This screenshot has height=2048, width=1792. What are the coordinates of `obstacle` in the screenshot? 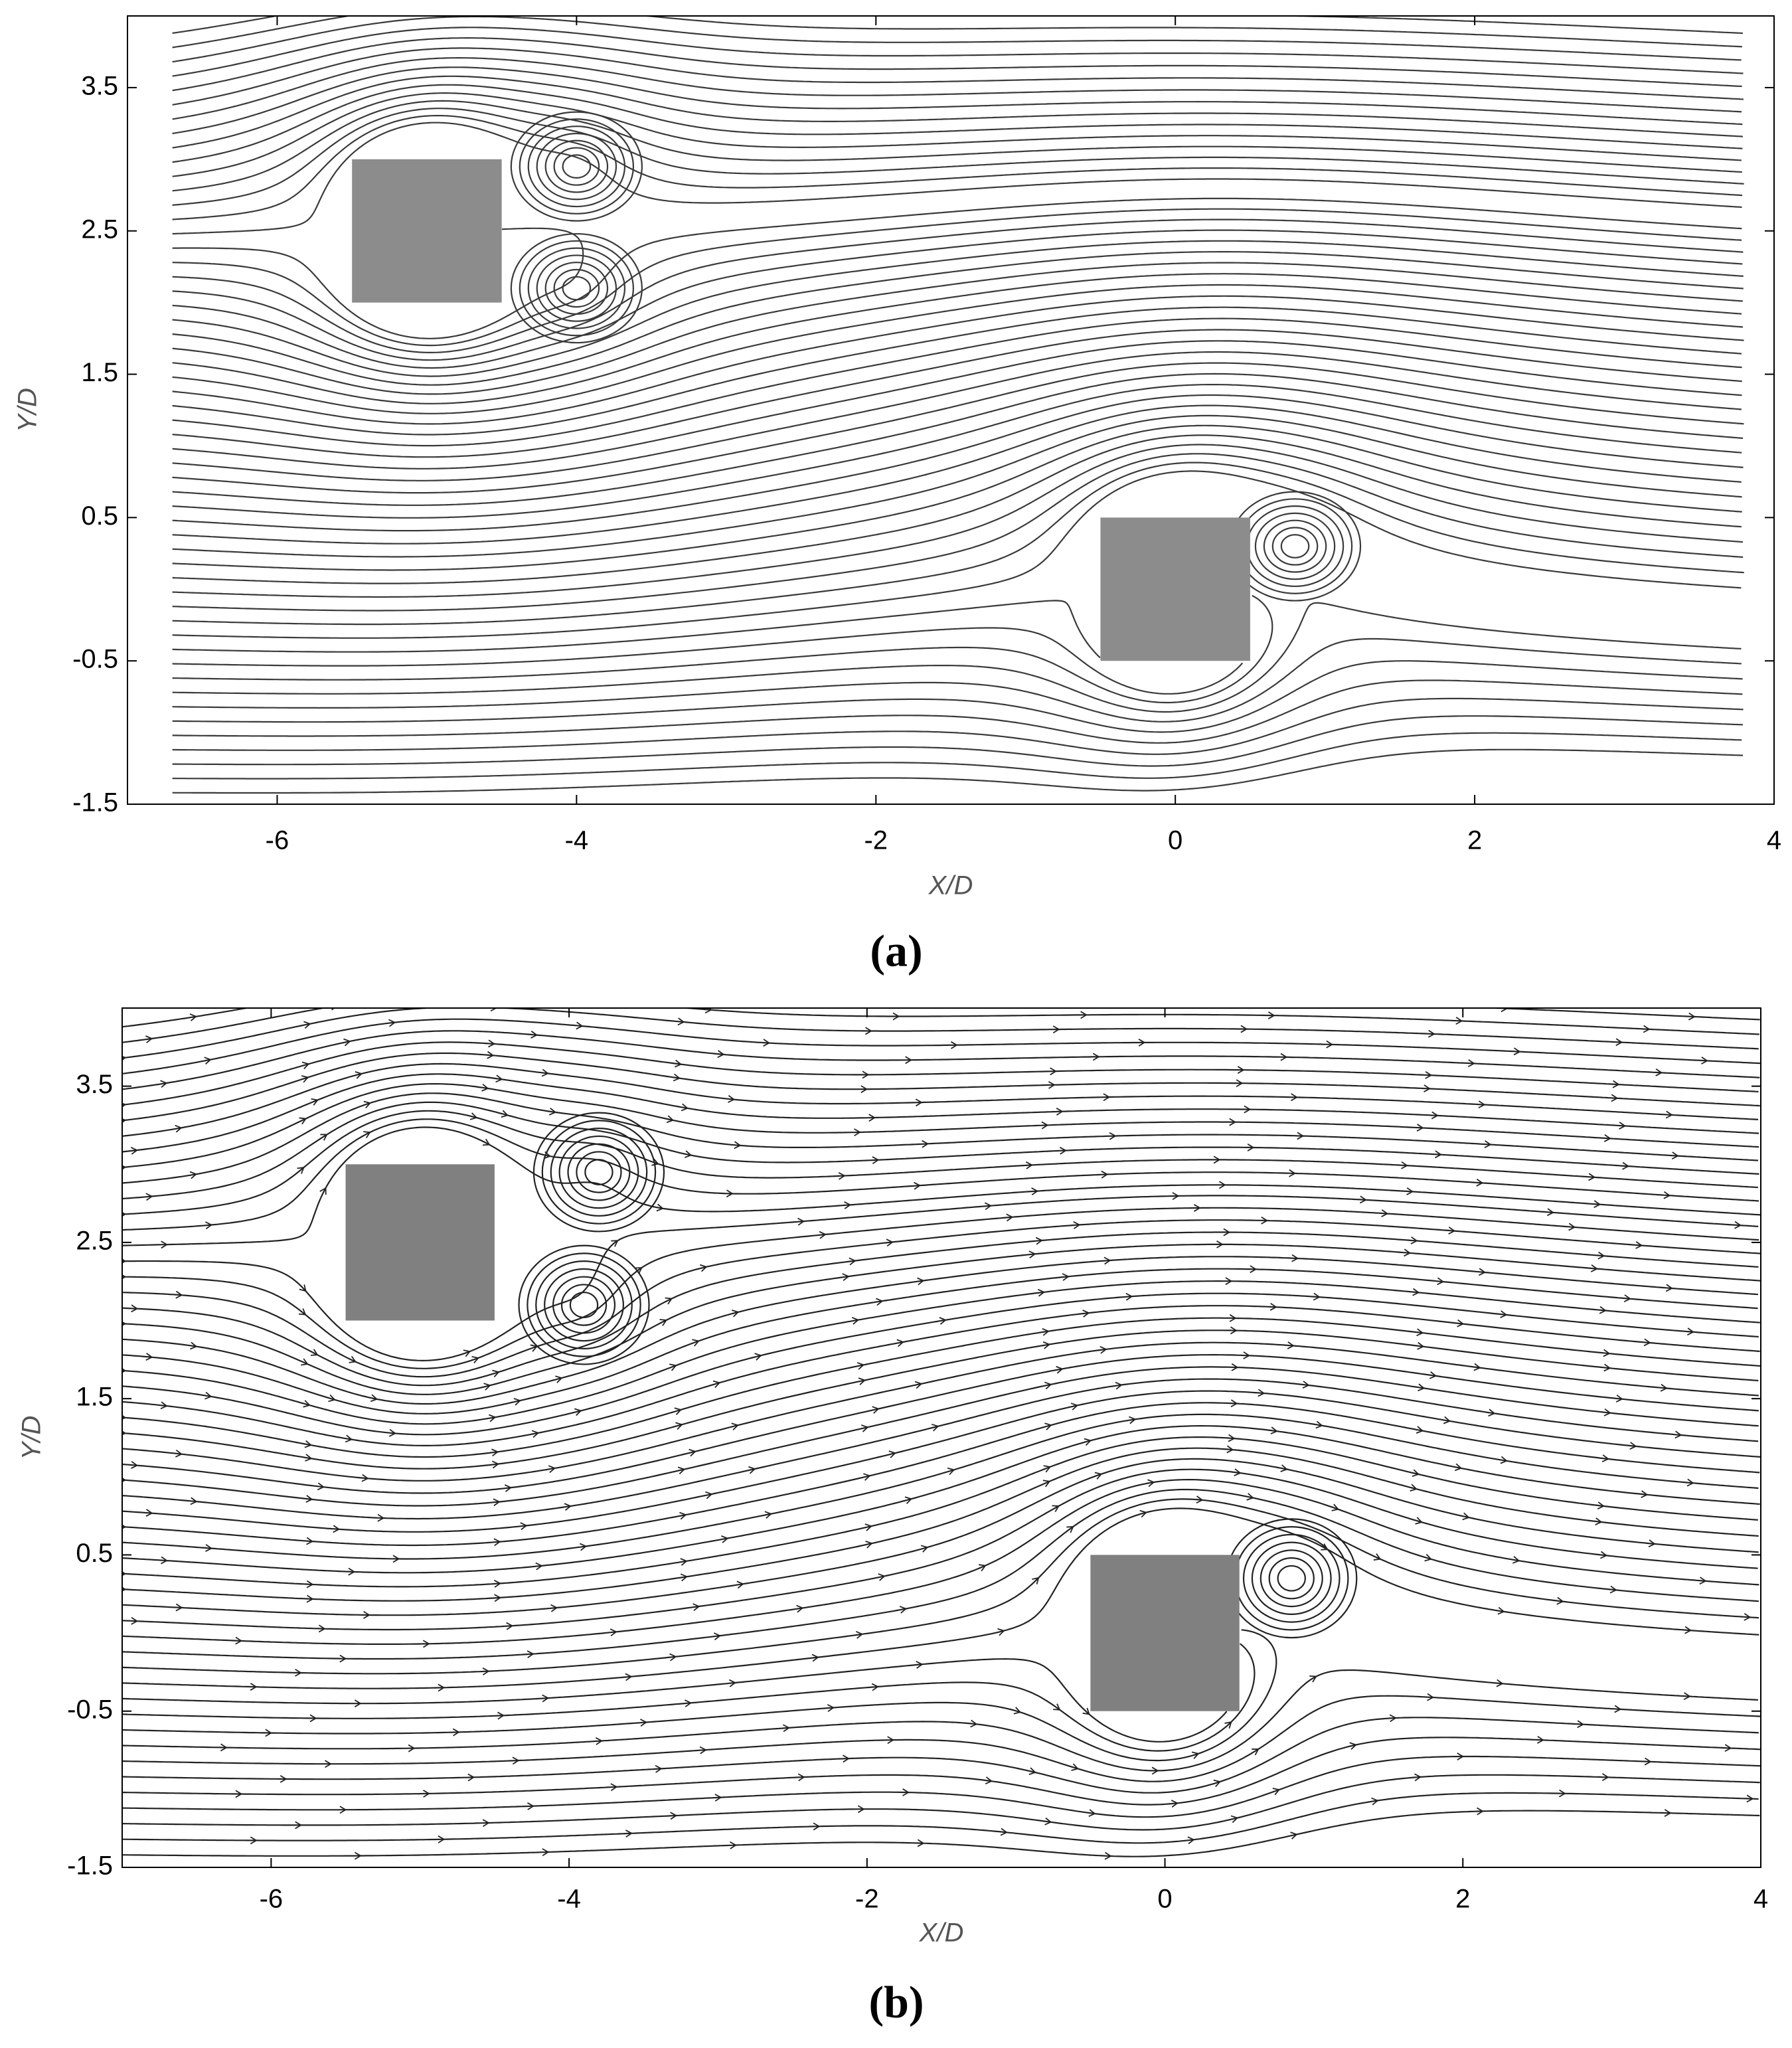 It's located at (1175, 589).